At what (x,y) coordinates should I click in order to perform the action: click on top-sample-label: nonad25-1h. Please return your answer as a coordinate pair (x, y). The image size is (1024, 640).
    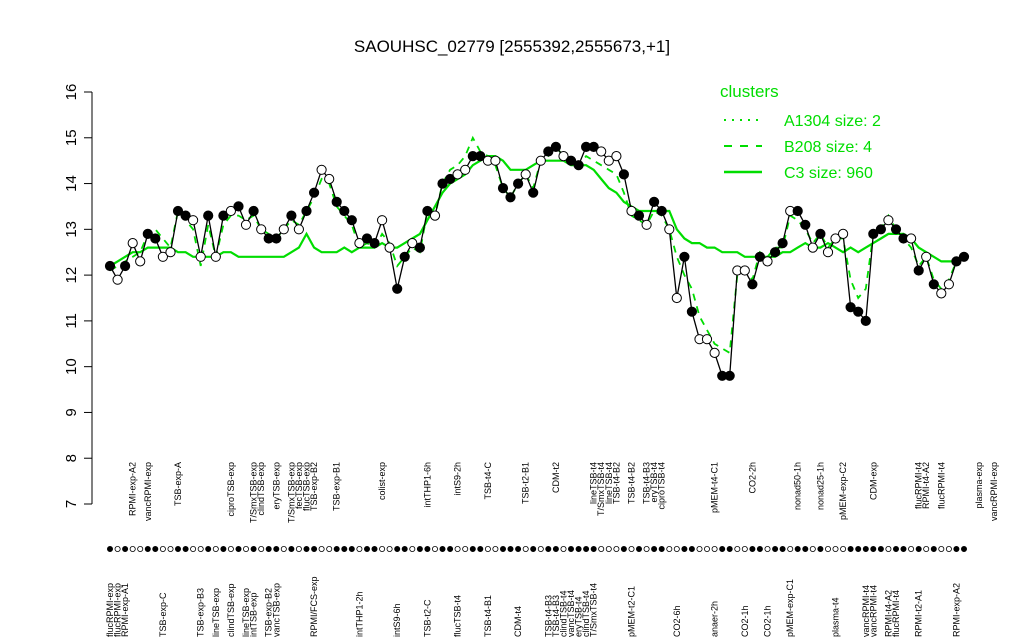
    Looking at the image, I should click on (820, 486).